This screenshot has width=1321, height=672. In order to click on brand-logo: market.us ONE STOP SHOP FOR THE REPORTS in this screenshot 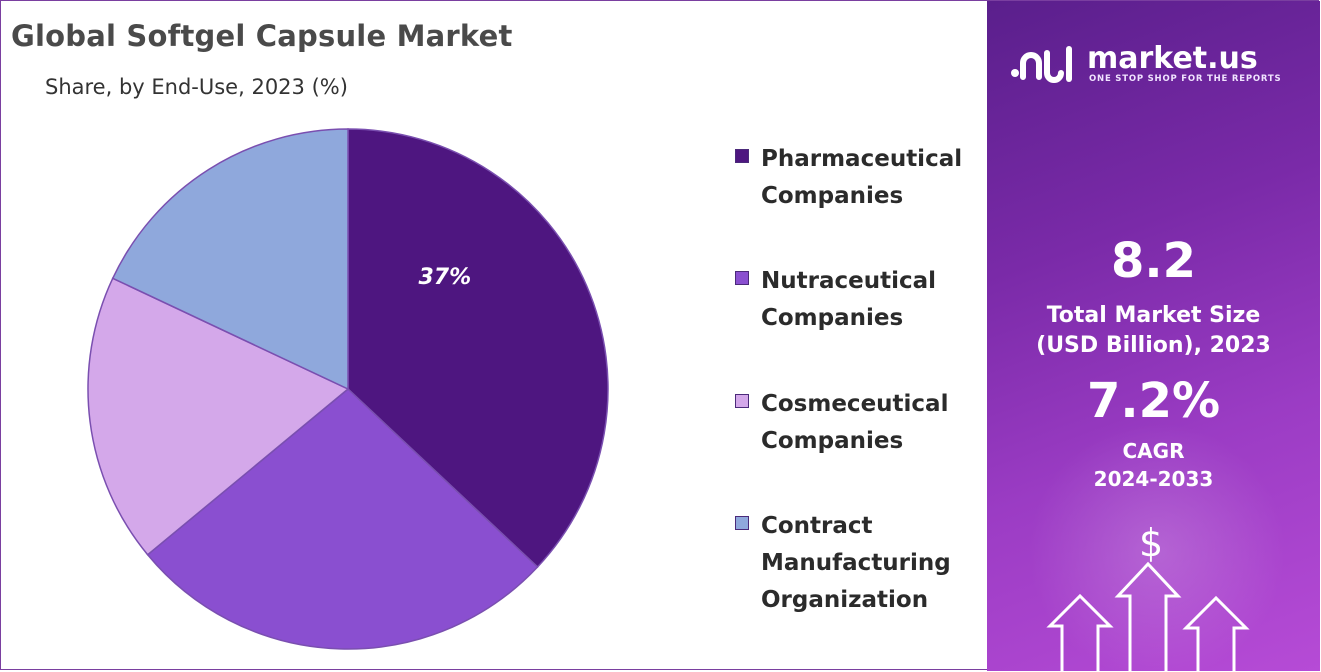, I will do `click(1159, 66)`.